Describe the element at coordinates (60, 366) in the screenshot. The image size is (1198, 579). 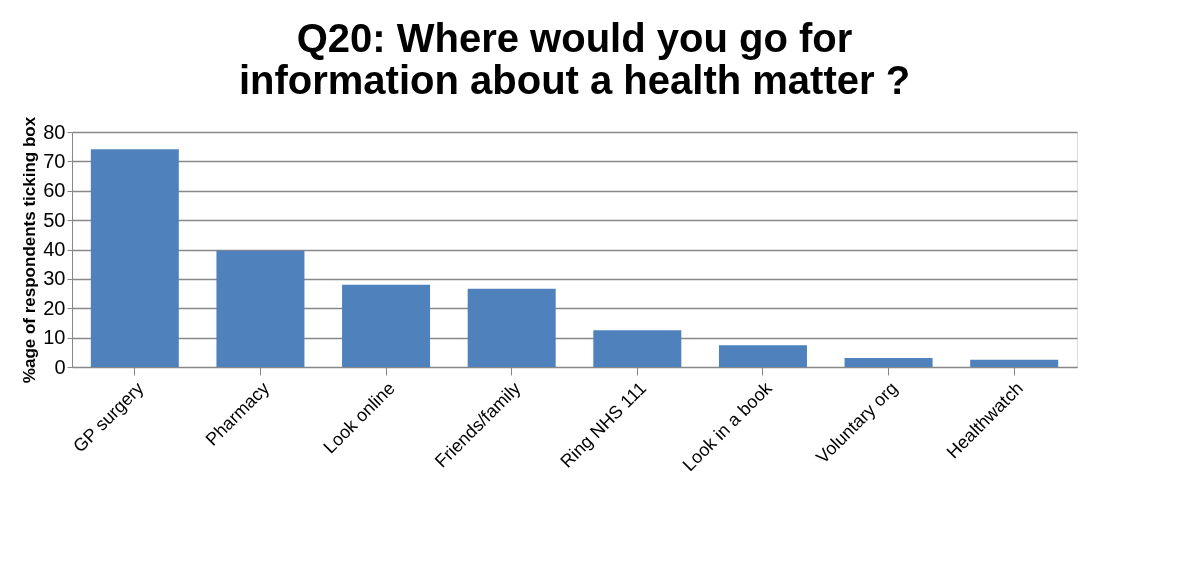
I see `y-tick-label: 0` at that location.